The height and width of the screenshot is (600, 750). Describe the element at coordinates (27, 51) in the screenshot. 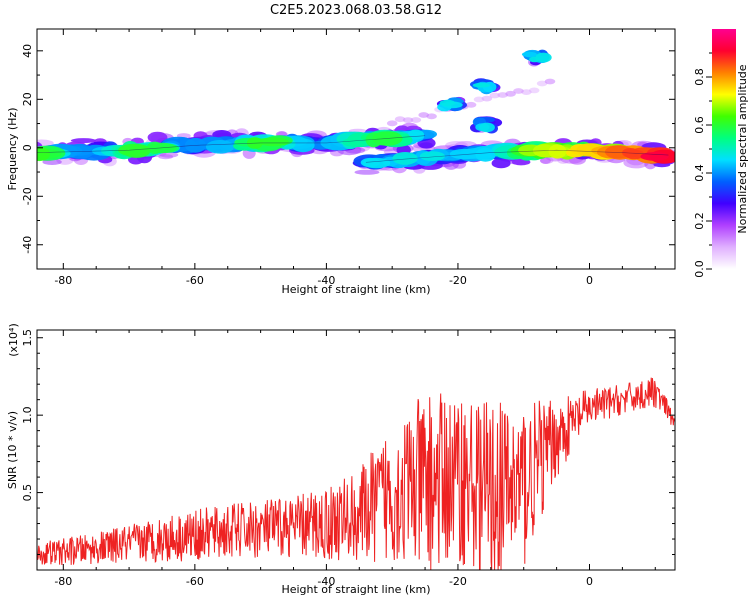

I see `spectrogram-ytick-label: 40` at that location.